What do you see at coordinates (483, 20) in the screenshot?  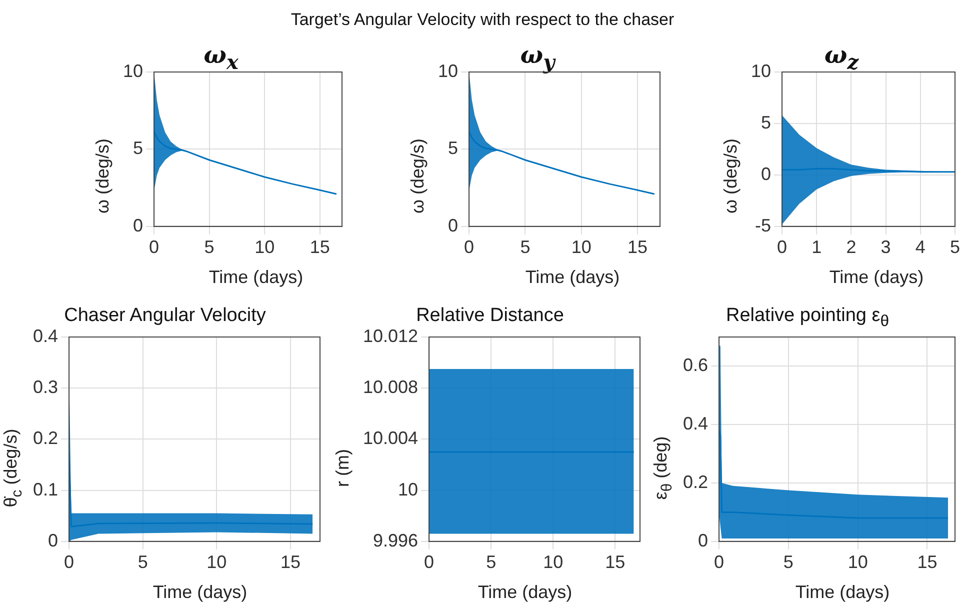 I see `text: Target’s Angular Velocity with respect to the chaser` at bounding box center [483, 20].